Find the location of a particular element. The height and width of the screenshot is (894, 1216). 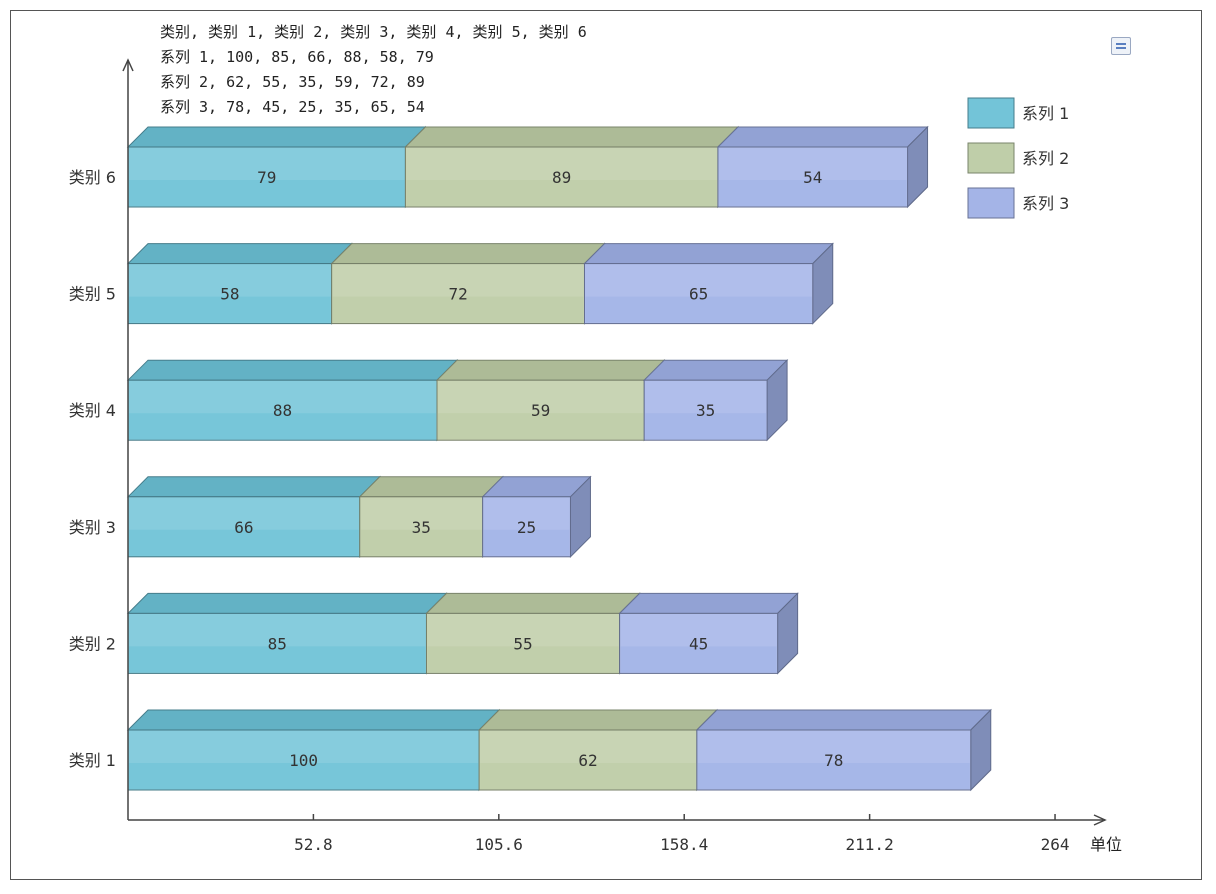

legend-item: 系列 2 is located at coordinates (1018, 158).